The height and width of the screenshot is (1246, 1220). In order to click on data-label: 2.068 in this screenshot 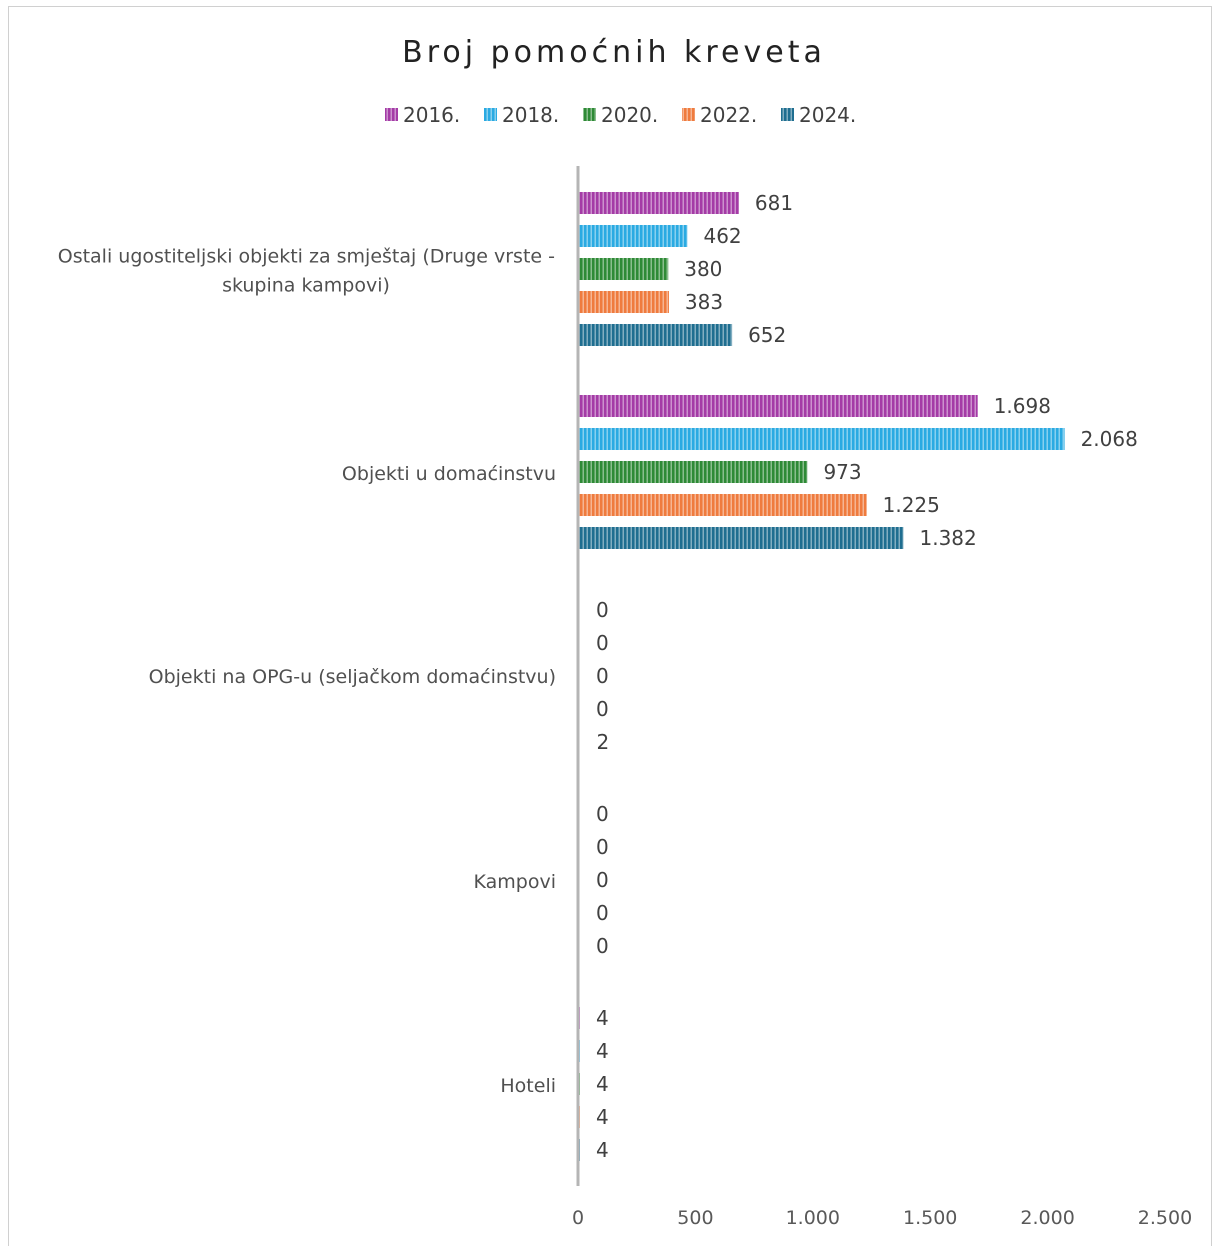, I will do `click(1109, 439)`.